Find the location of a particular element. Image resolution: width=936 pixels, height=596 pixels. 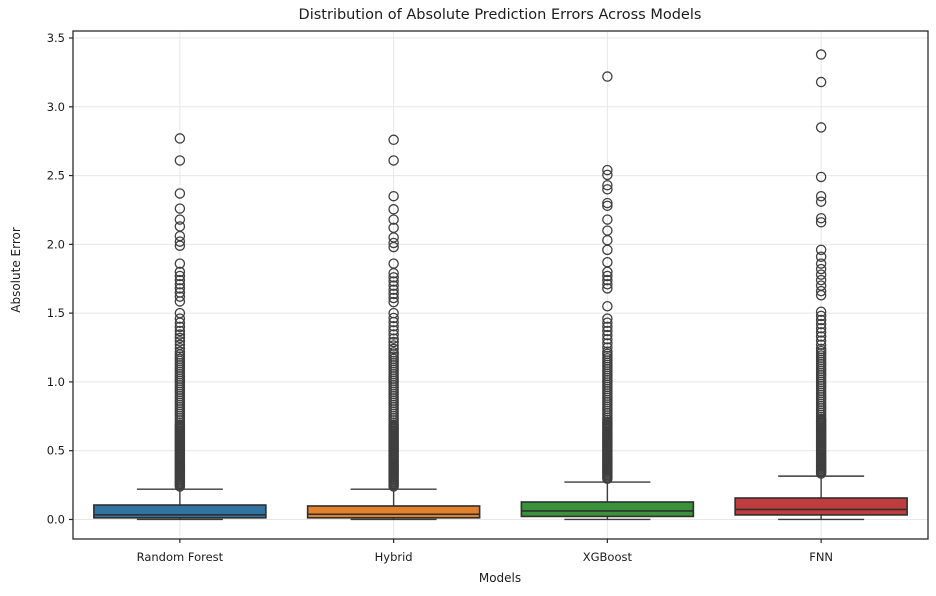

y-tick-label: 3.0 is located at coordinates (56, 107).